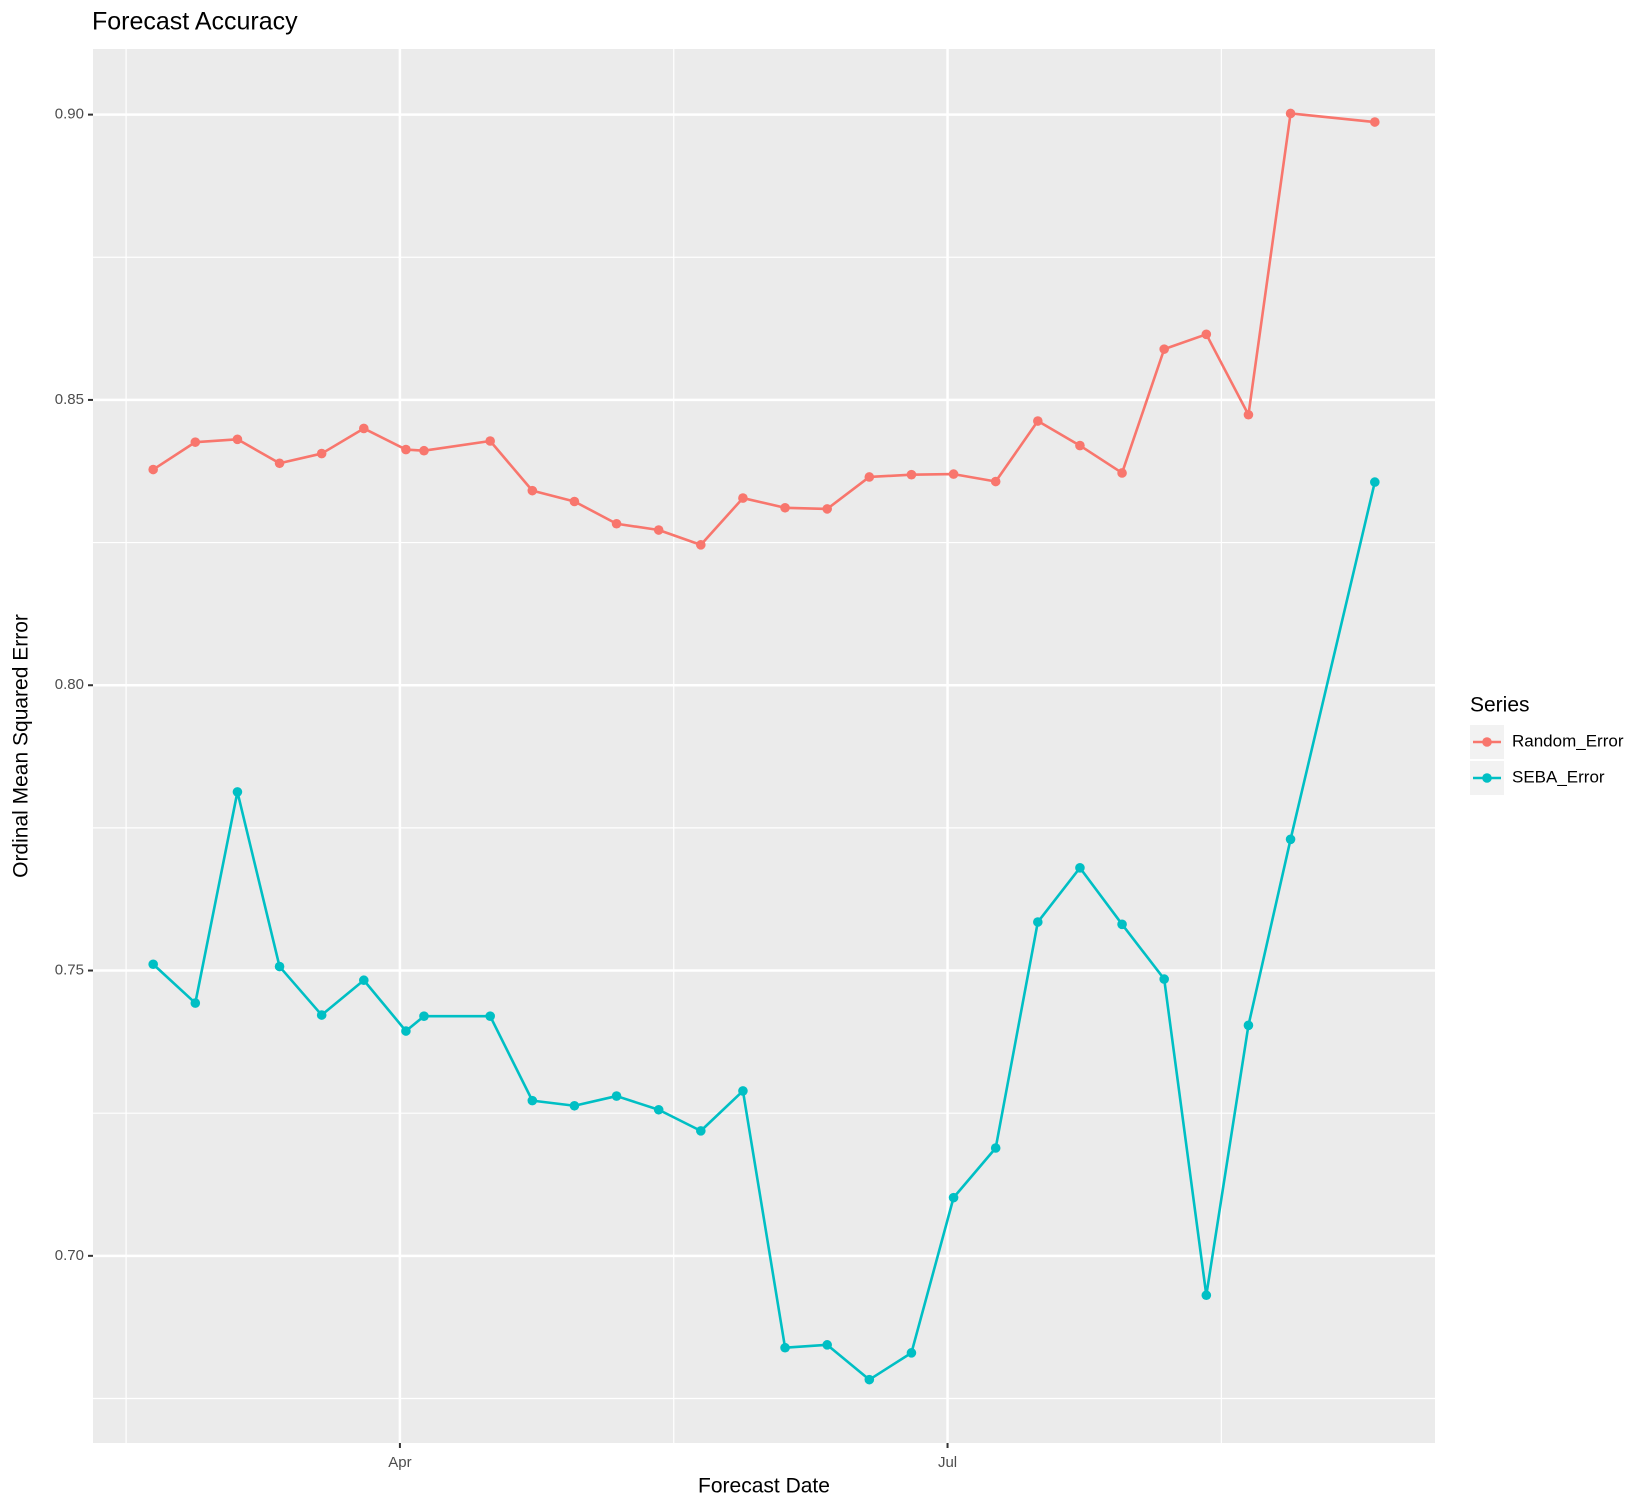 This screenshot has width=1650, height=1500. I want to click on y-tick-label: 0.80, so click(69, 684).